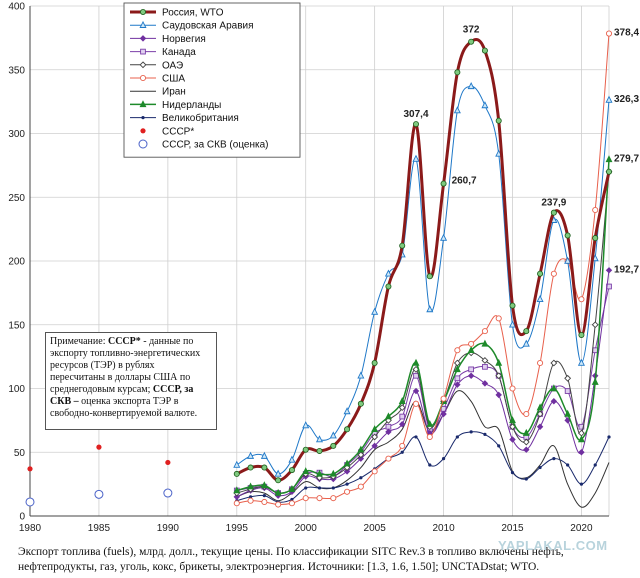 The height and width of the screenshot is (578, 640). I want to click on legend-entry: Канада, so click(163, 52).